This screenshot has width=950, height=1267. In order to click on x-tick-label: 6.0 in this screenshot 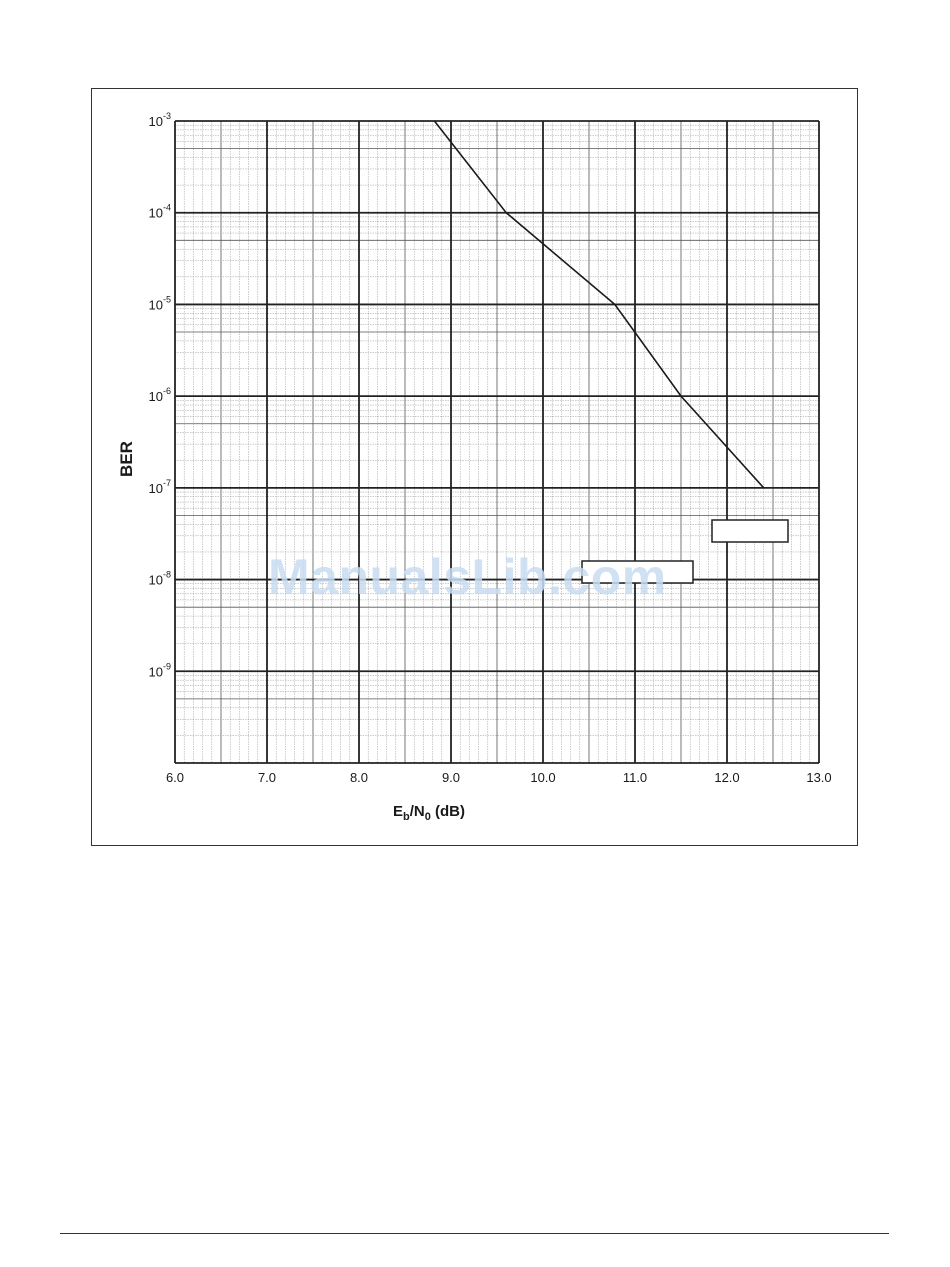, I will do `click(175, 777)`.